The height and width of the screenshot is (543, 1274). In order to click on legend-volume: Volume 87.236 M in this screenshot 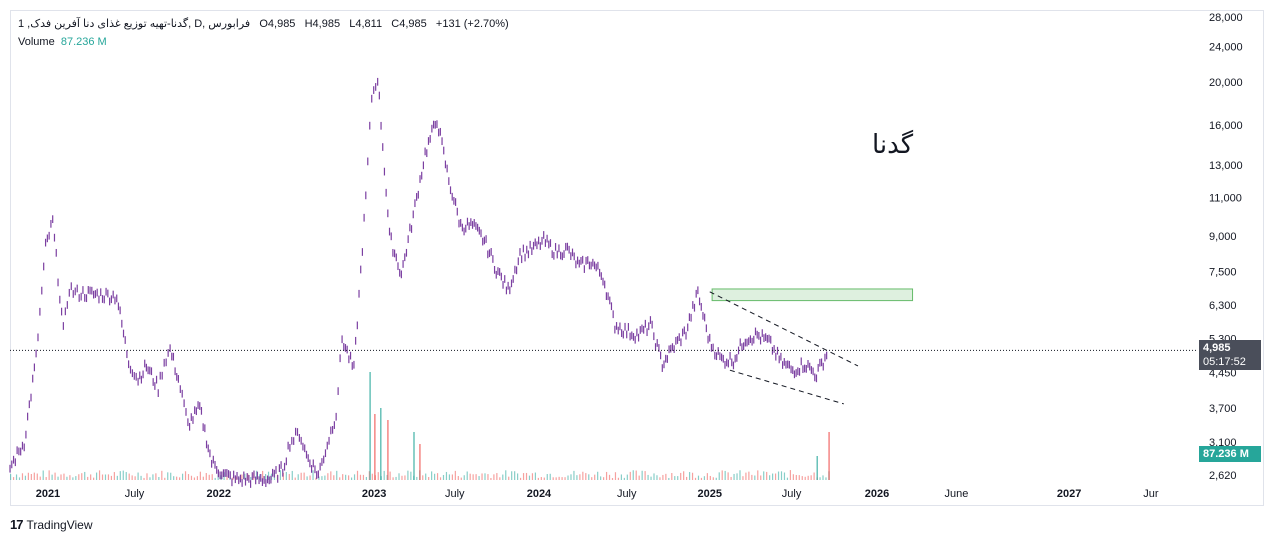, I will do `click(62, 42)`.